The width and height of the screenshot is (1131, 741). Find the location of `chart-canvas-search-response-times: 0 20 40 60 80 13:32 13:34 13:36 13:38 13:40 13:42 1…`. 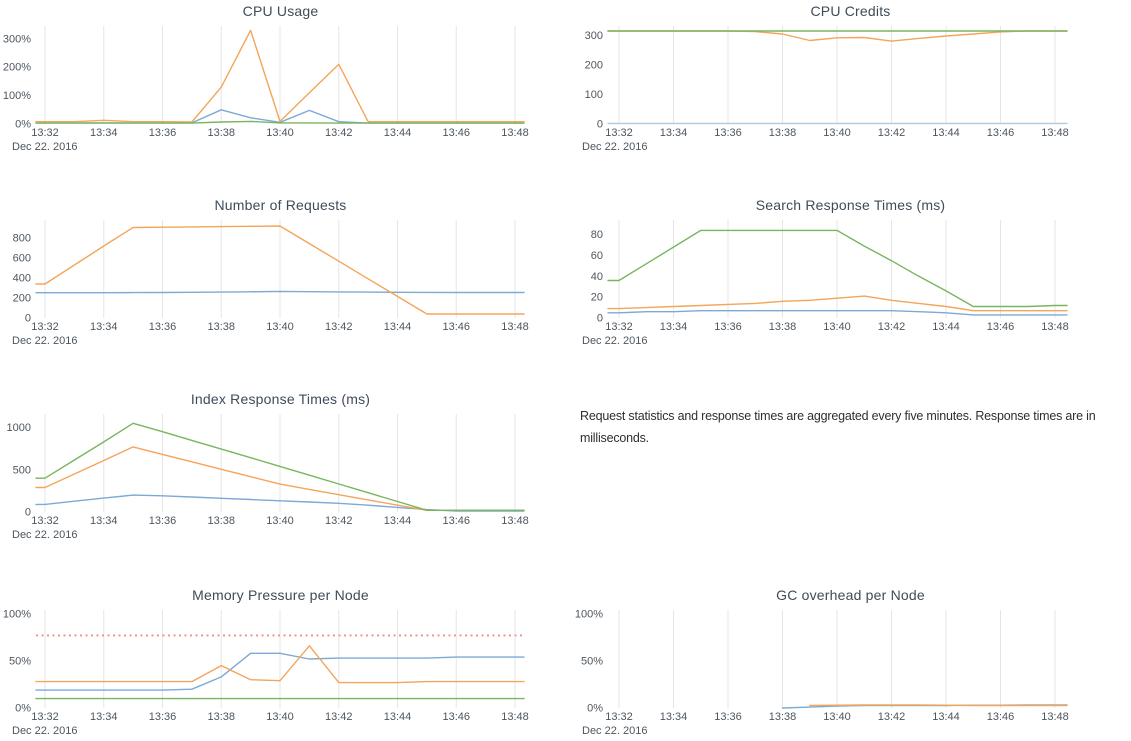

chart-canvas-search-response-times: 0 20 40 60 80 13:32 13:34 13:36 13:38 13:40 13:42 1… is located at coordinates (825, 283).